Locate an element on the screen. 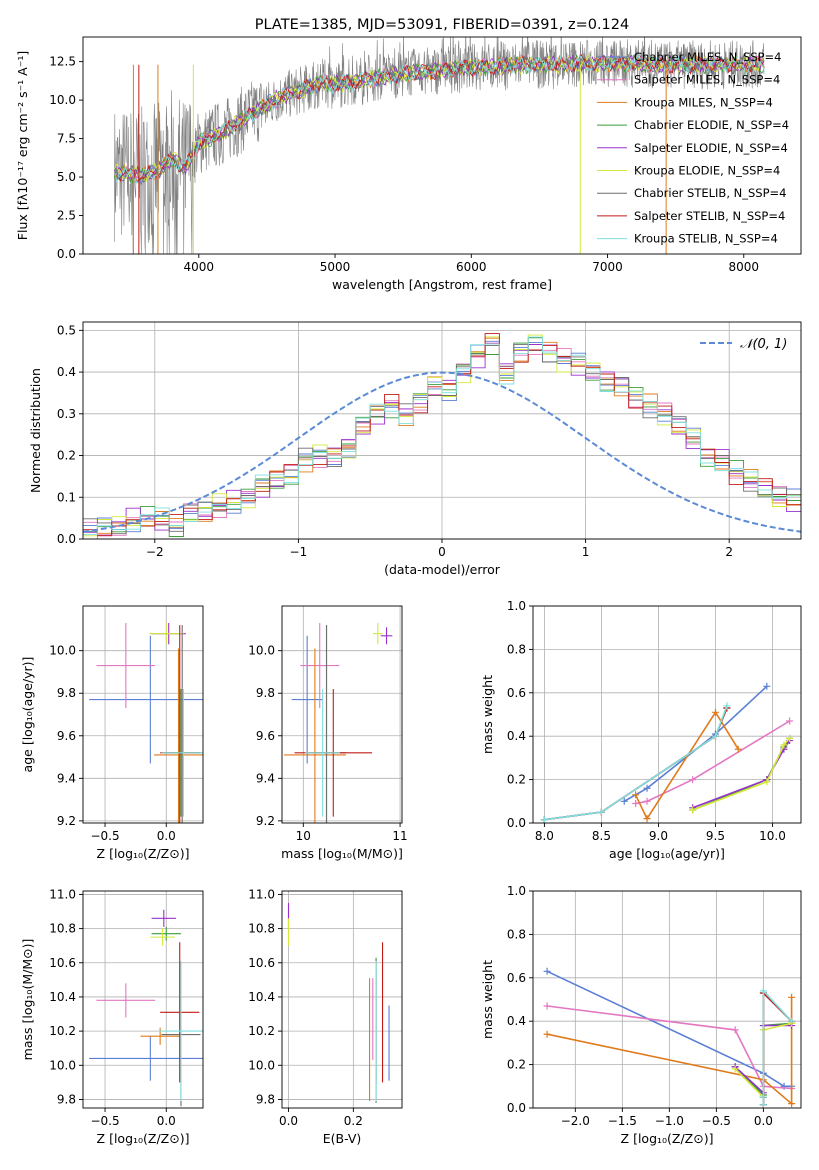 The width and height of the screenshot is (819, 1170). x-tick-label: −2.0 is located at coordinates (575, 1121).